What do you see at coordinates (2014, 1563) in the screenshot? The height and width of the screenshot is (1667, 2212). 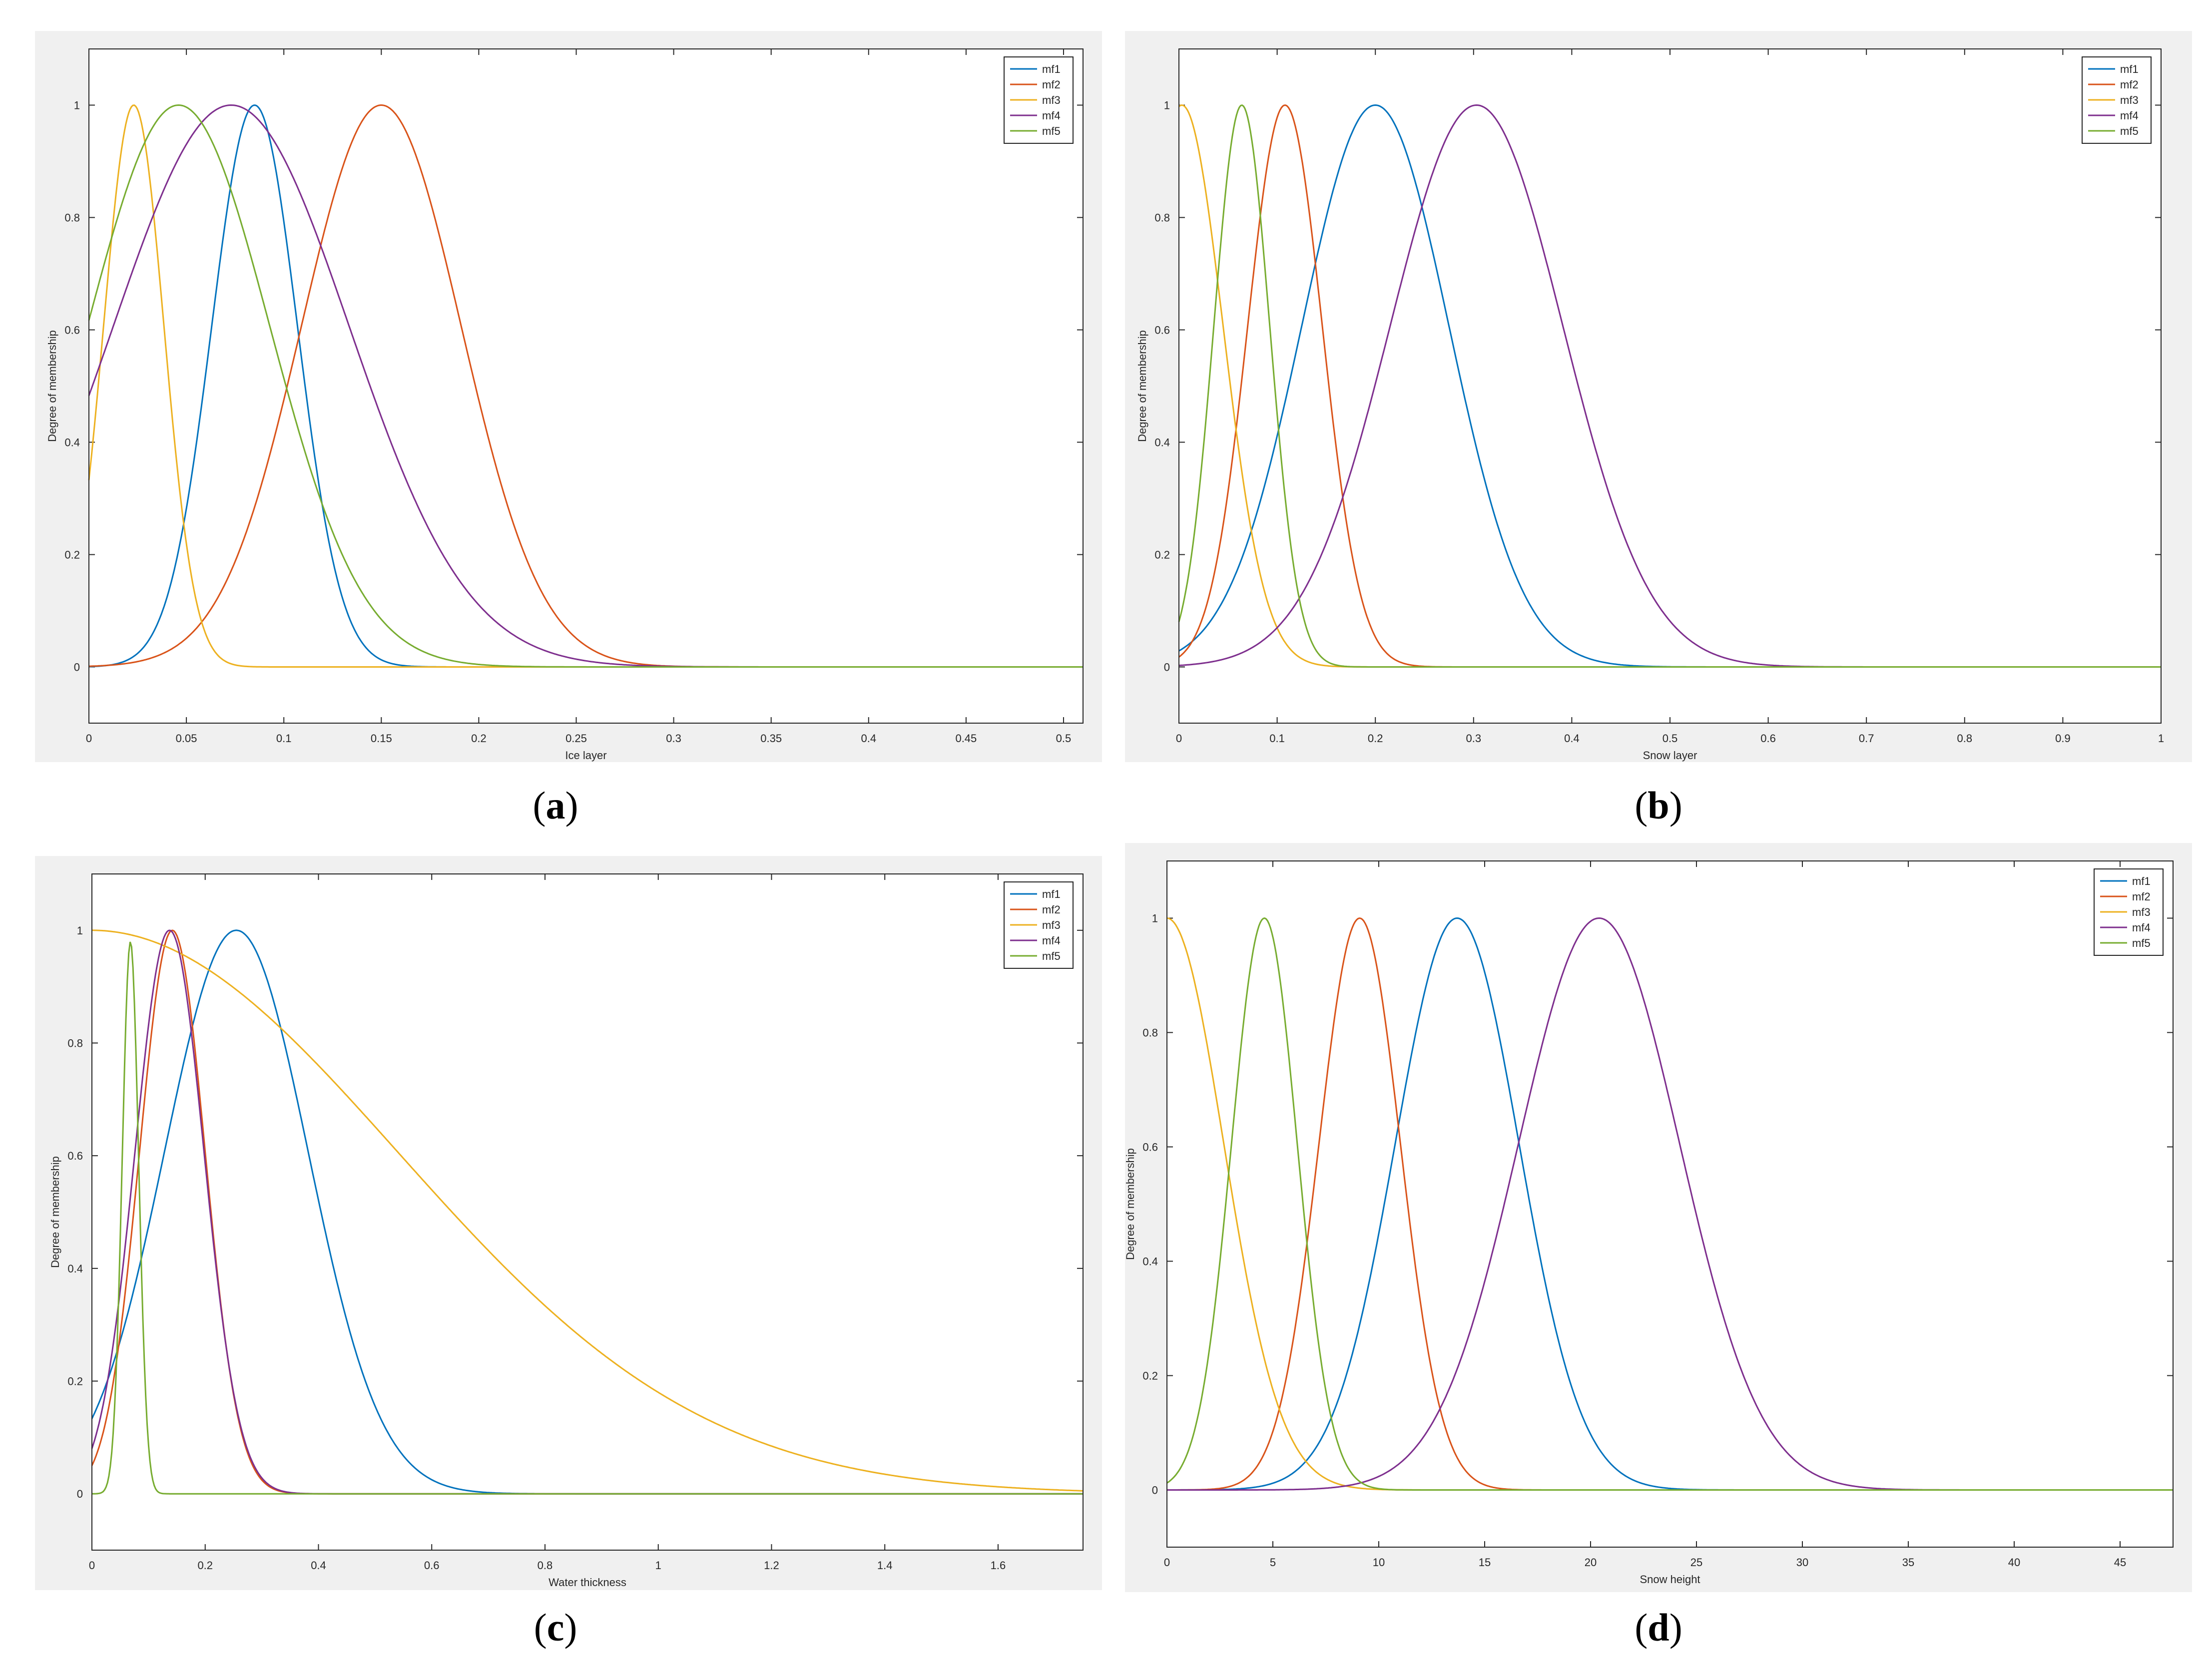 I see `x-tick-label: 40` at bounding box center [2014, 1563].